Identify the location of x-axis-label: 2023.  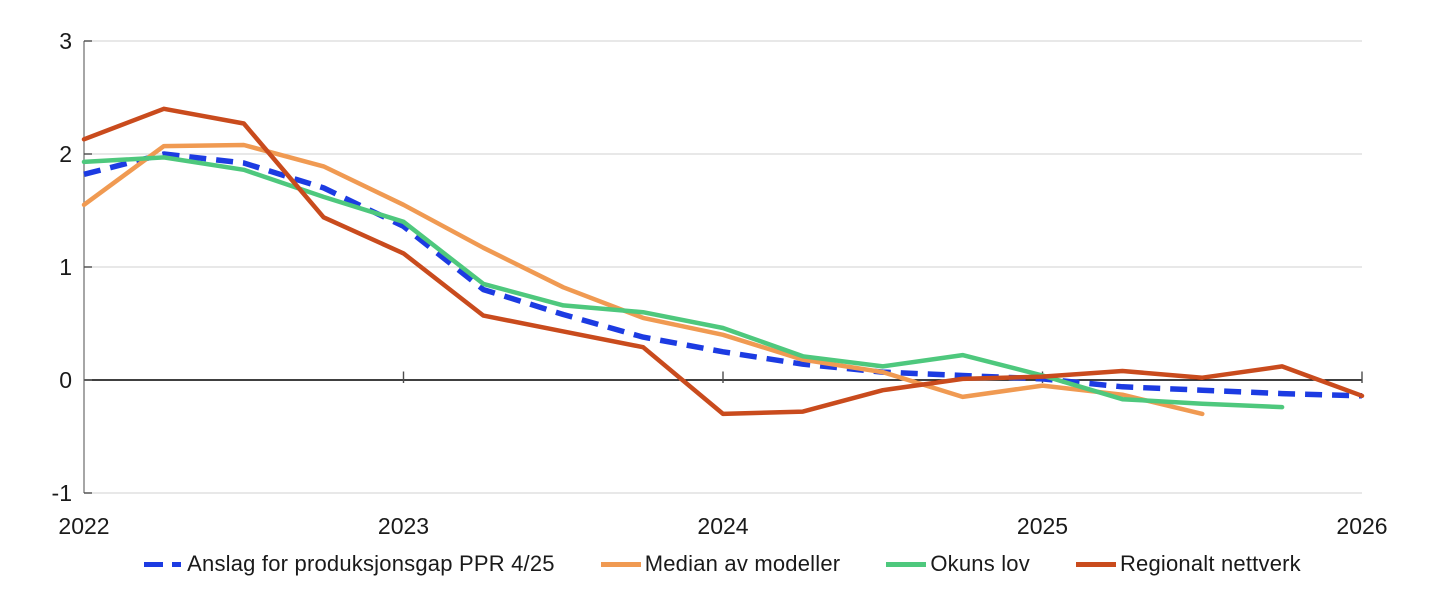
(403, 526).